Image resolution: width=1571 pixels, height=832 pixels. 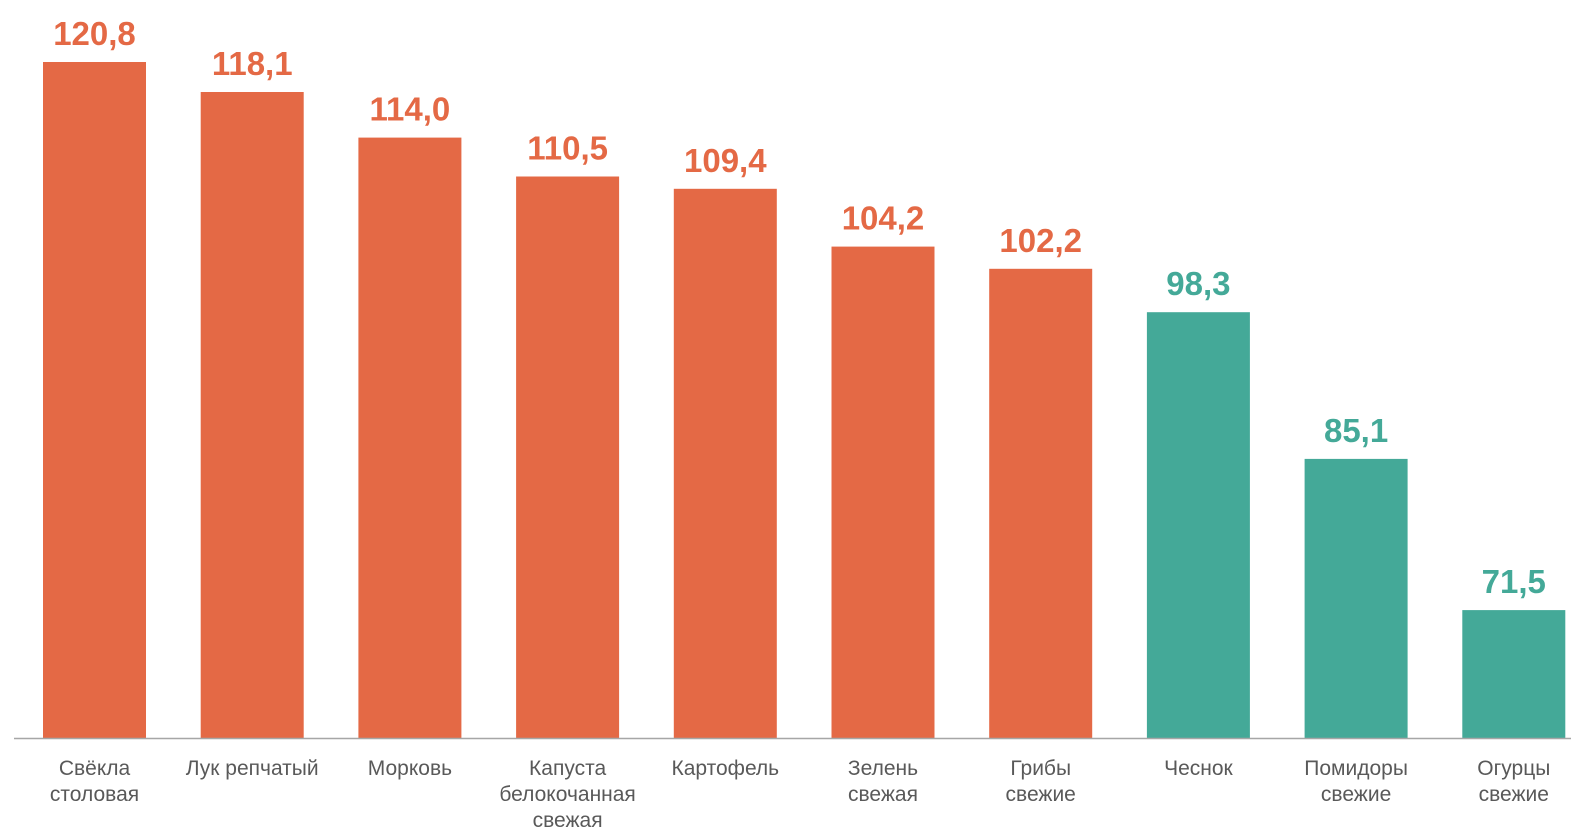 What do you see at coordinates (883, 781) in the screenshot?
I see `category-label-6: Зелень свежая` at bounding box center [883, 781].